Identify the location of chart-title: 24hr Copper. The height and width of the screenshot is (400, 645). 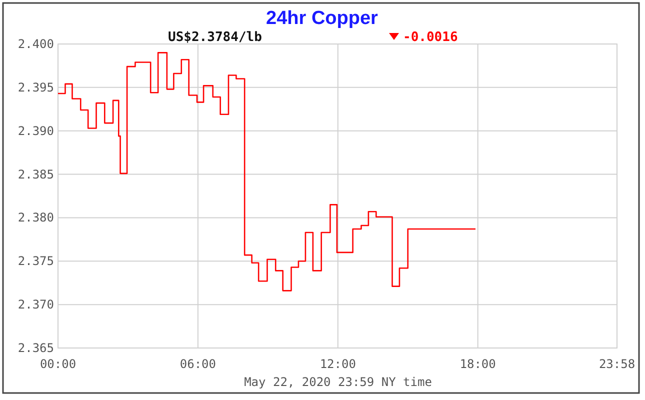
(322, 18).